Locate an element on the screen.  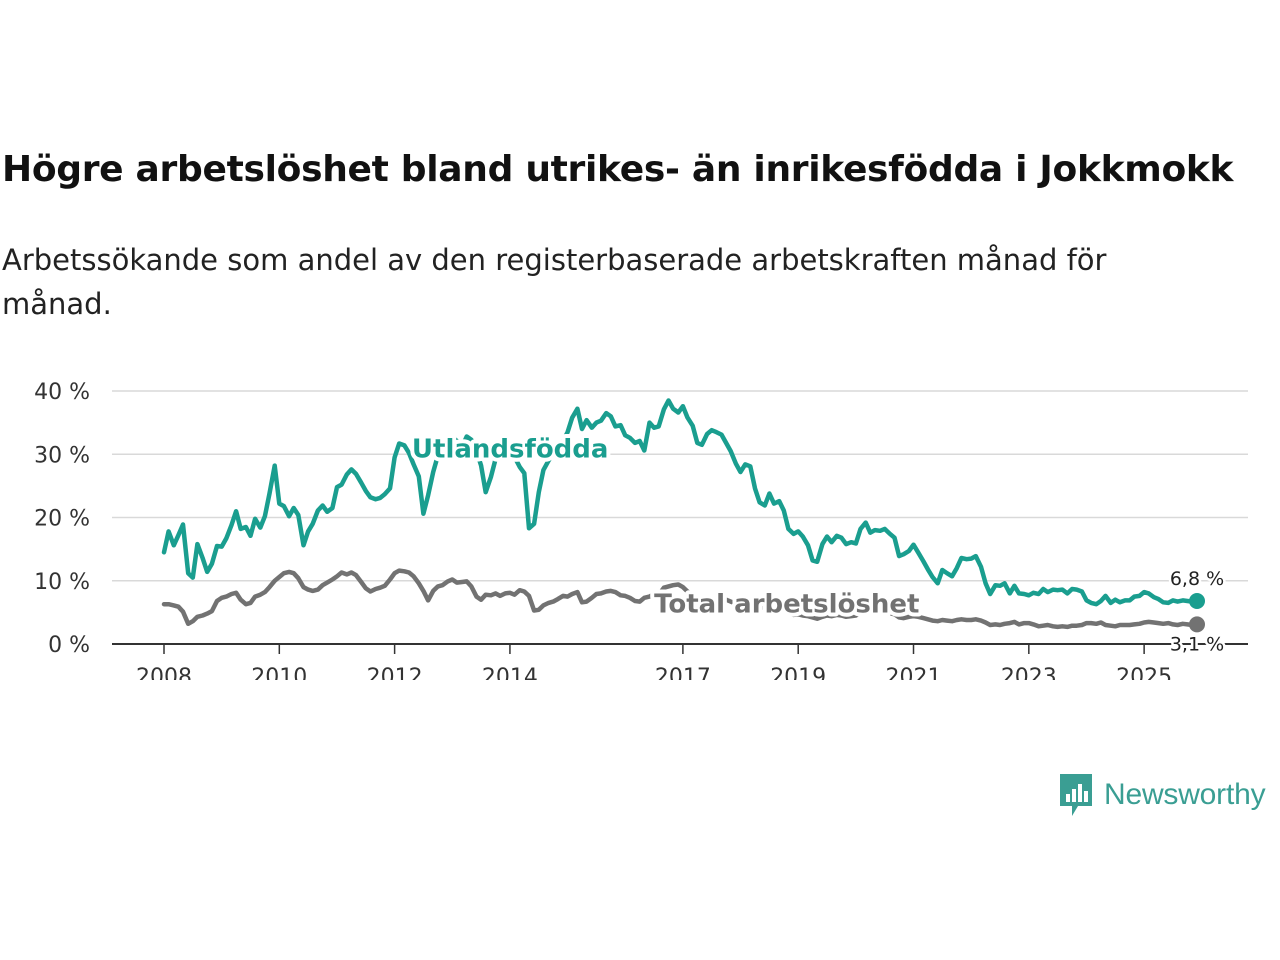
series-line-total-arbetsloshet is located at coordinates (680, 599).